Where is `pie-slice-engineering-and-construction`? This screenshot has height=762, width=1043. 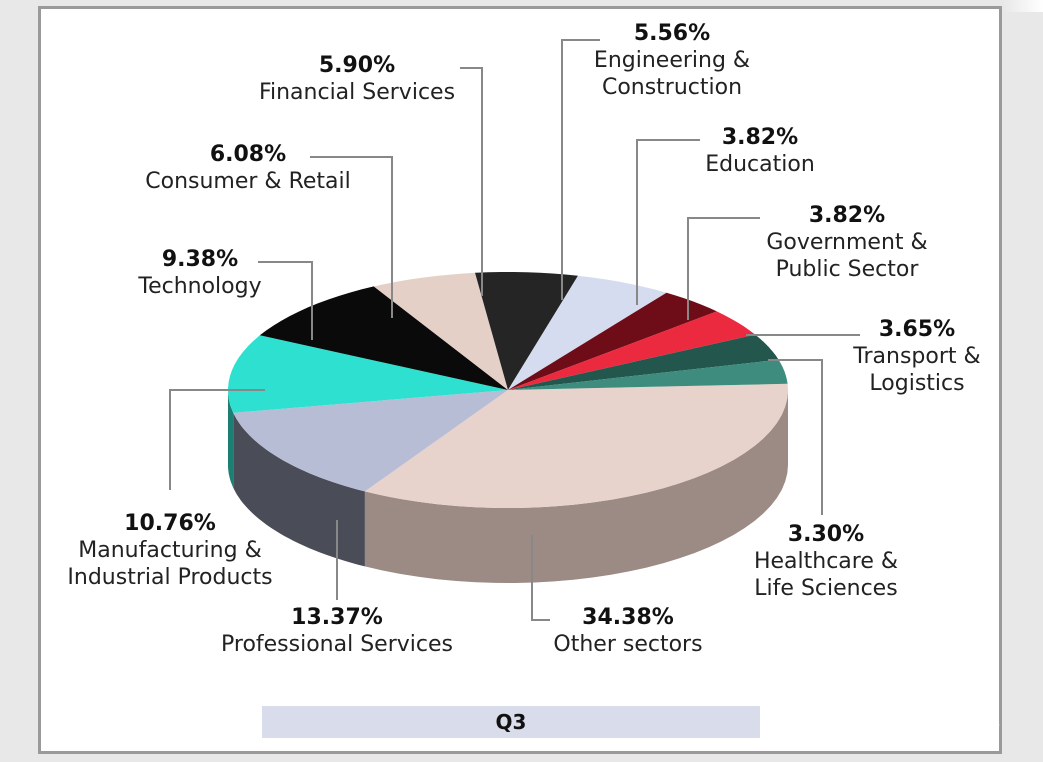 pie-slice-engineering-and-construction is located at coordinates (587, 332).